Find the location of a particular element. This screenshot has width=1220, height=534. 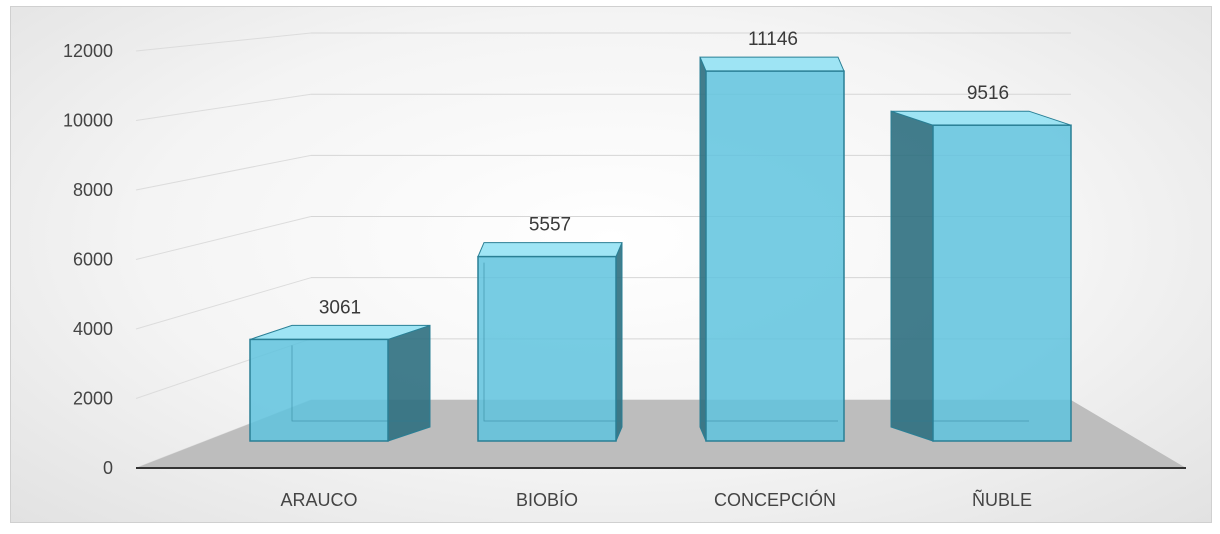

y-tick-label: 0 is located at coordinates (108, 468).